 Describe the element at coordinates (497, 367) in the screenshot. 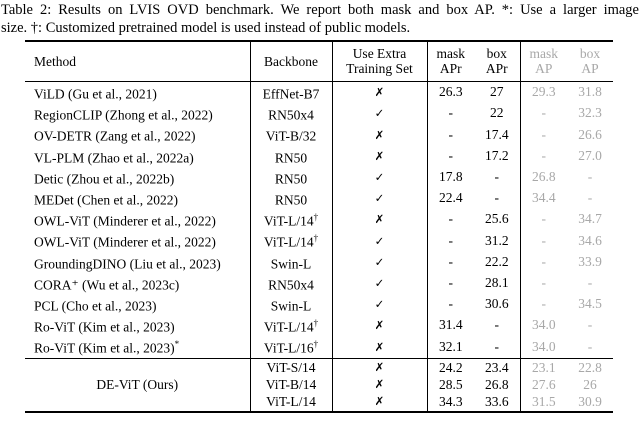

I see `cell-box-apr: 23.4` at that location.